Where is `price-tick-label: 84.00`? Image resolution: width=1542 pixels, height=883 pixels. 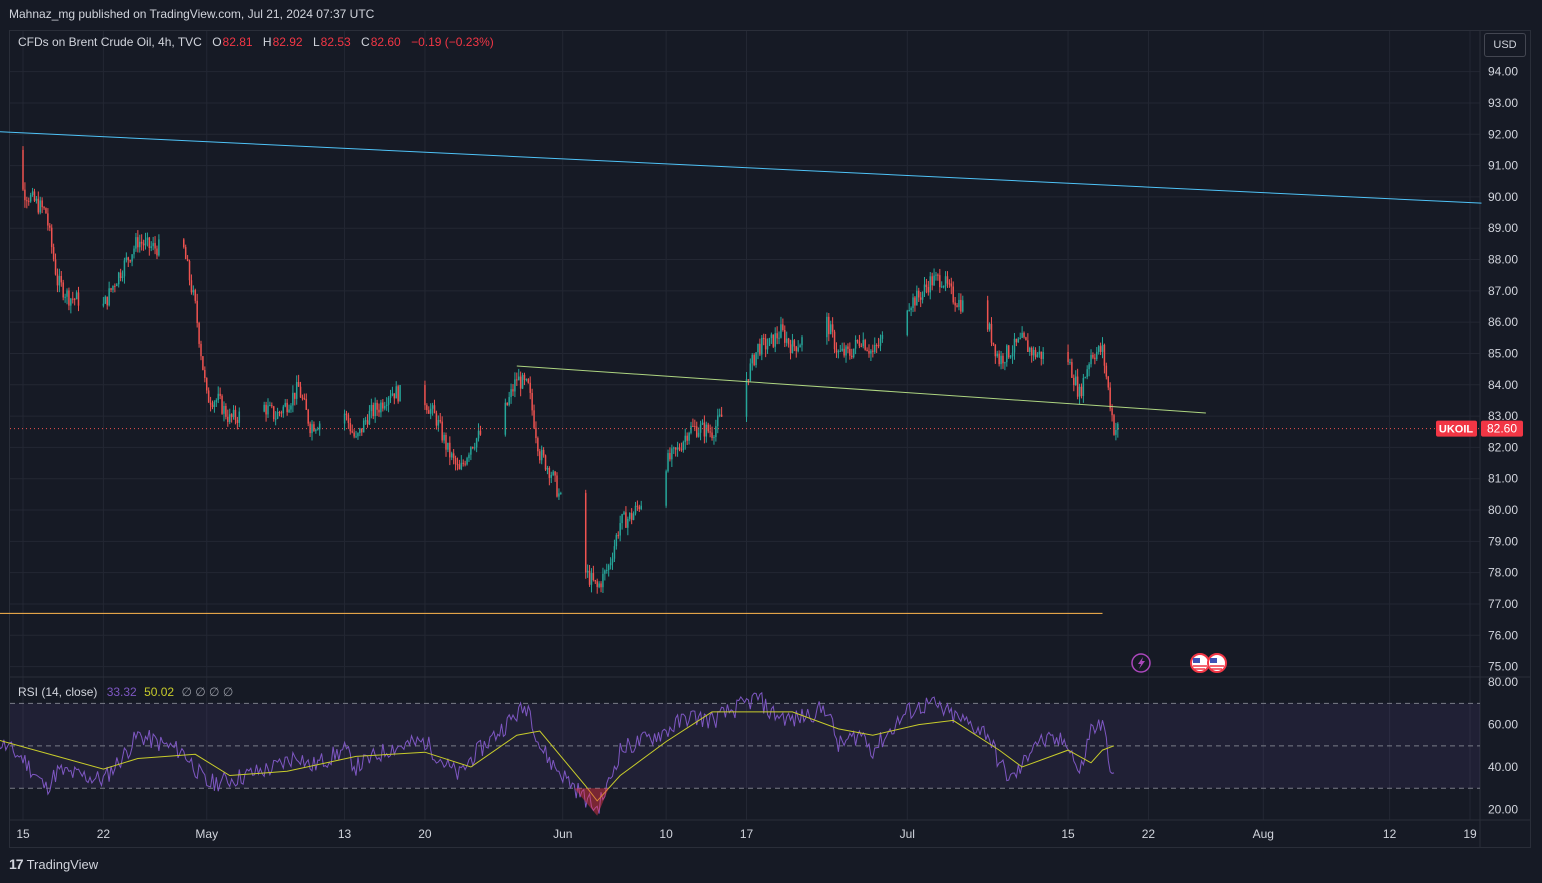
price-tick-label: 84.00 is located at coordinates (1503, 385).